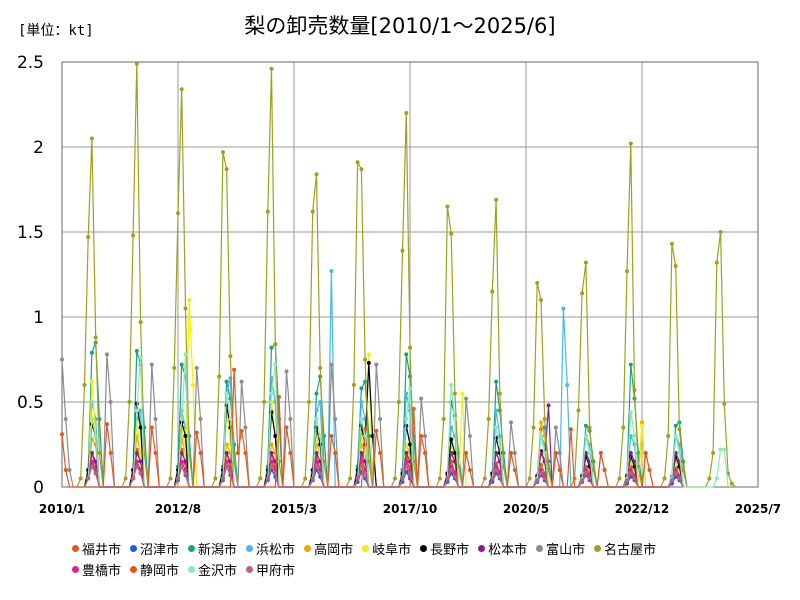 Image resolution: width=800 pixels, height=600 pixels. I want to click on legend-label: 甲府市, so click(276, 571).